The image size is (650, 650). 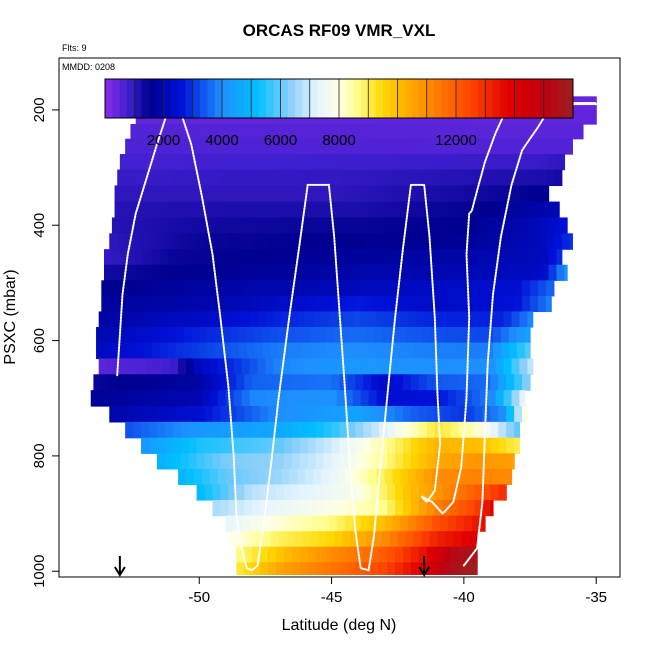 What do you see at coordinates (339, 98) in the screenshot?
I see `colorbar-dividers` at bounding box center [339, 98].